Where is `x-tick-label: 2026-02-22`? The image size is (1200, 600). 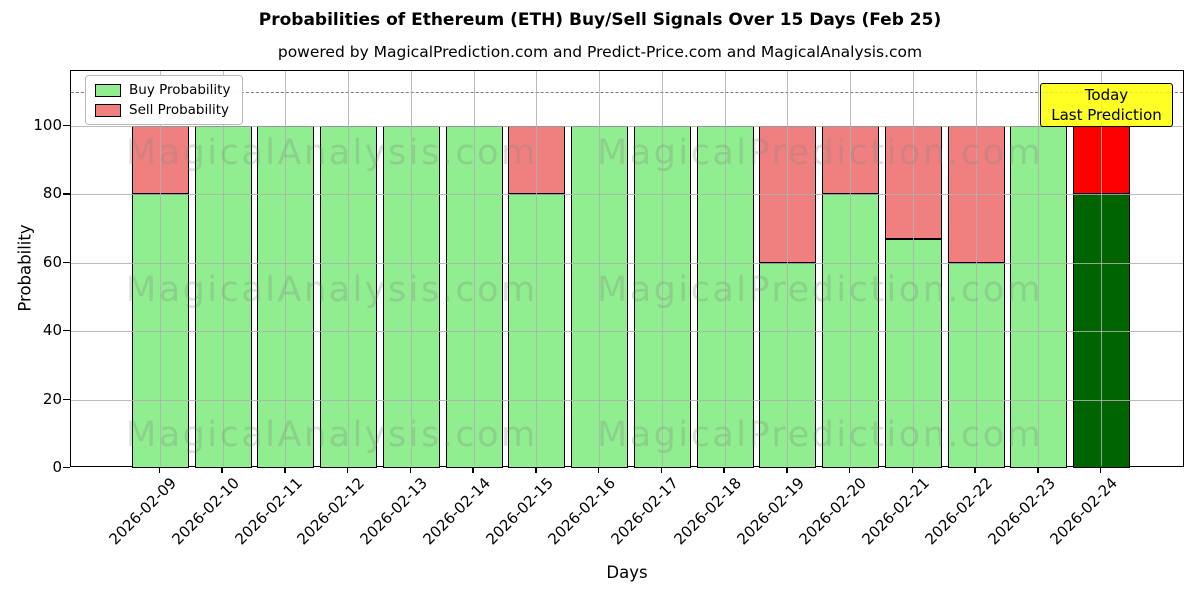
x-tick-label: 2026-02-22 is located at coordinates (958, 511).